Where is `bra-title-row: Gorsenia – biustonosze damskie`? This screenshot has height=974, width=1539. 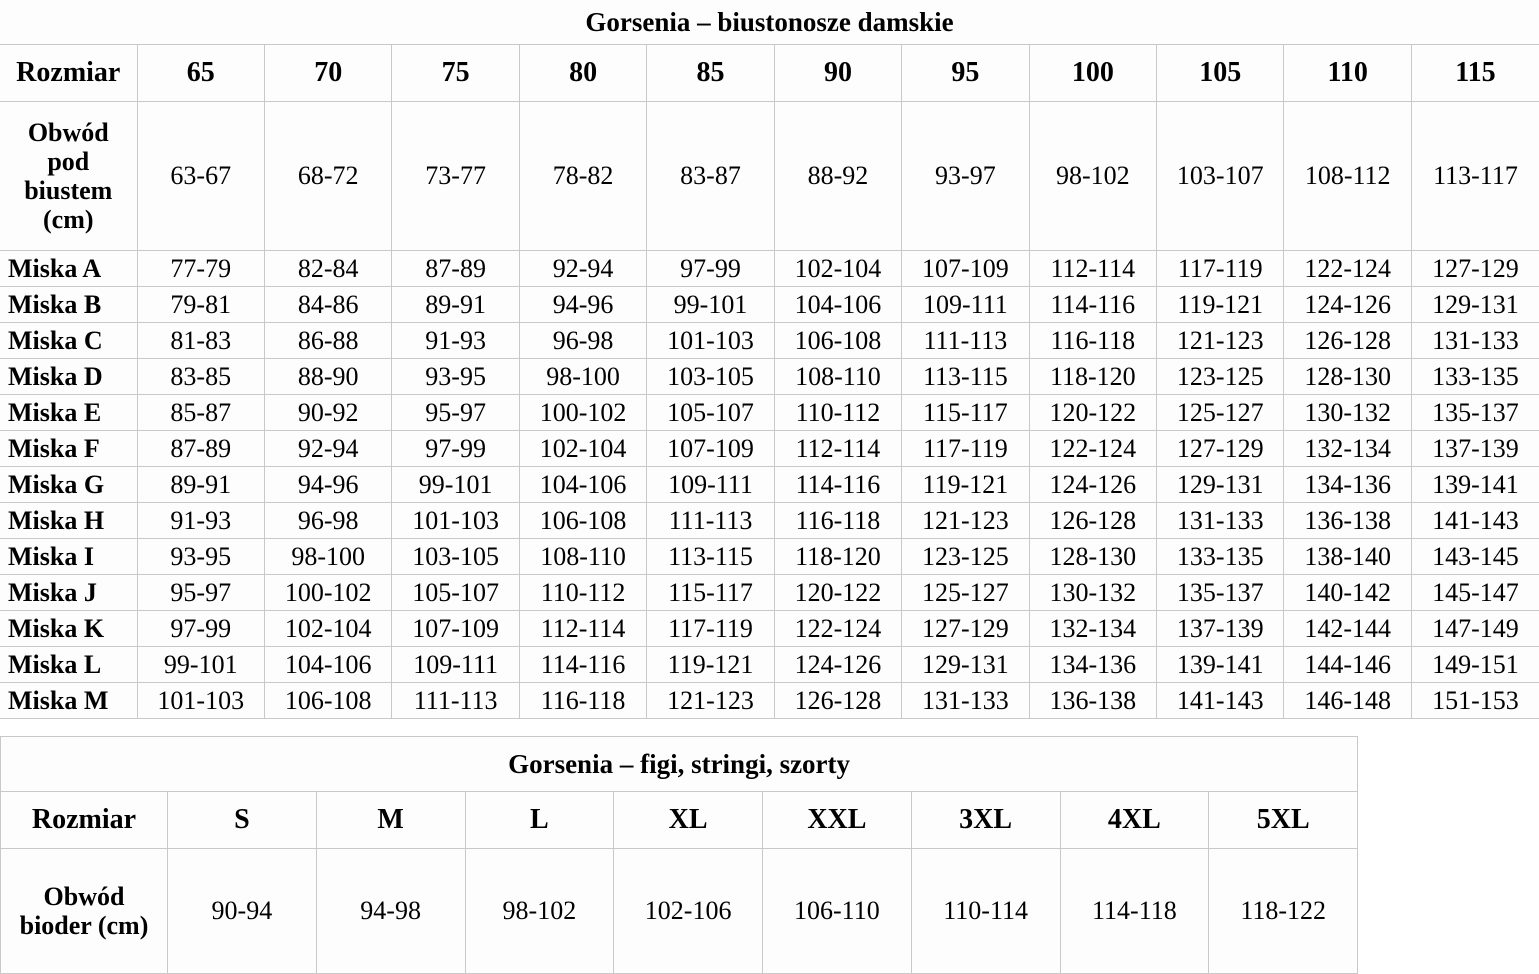
bra-title-row: Gorsenia – biustonosze damskie is located at coordinates (769, 22).